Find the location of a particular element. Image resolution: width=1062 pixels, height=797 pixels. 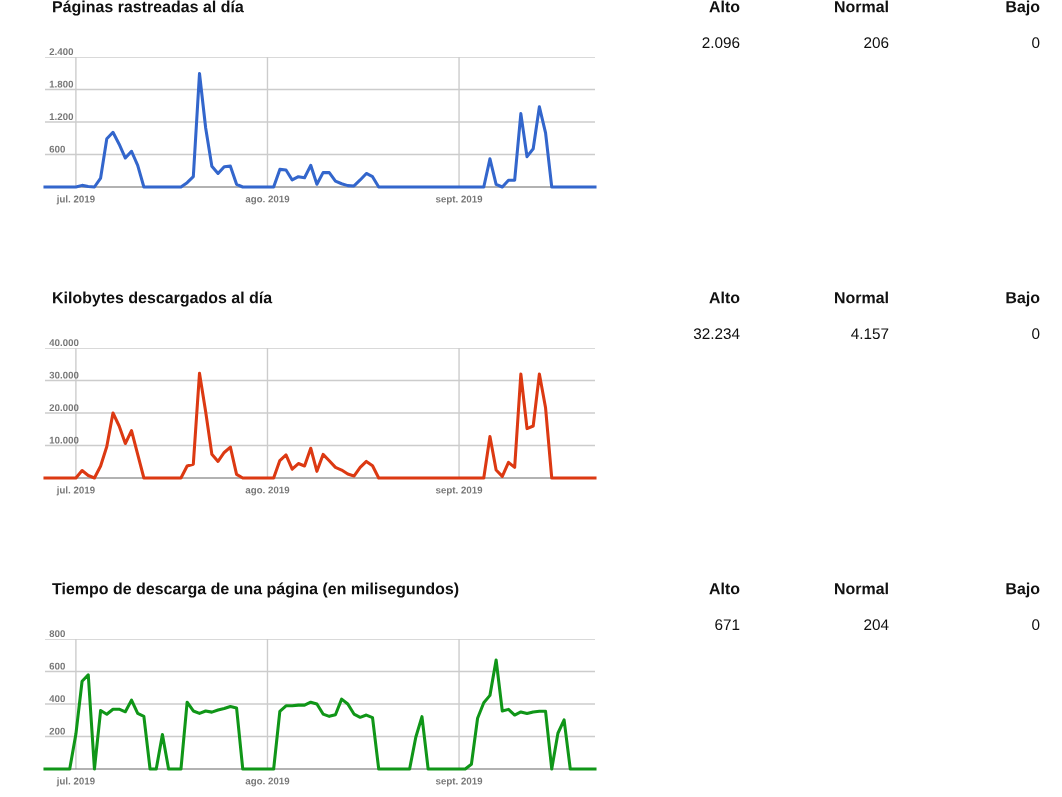

chart-title: Kilobytes descargados al día is located at coordinates (163, 299).